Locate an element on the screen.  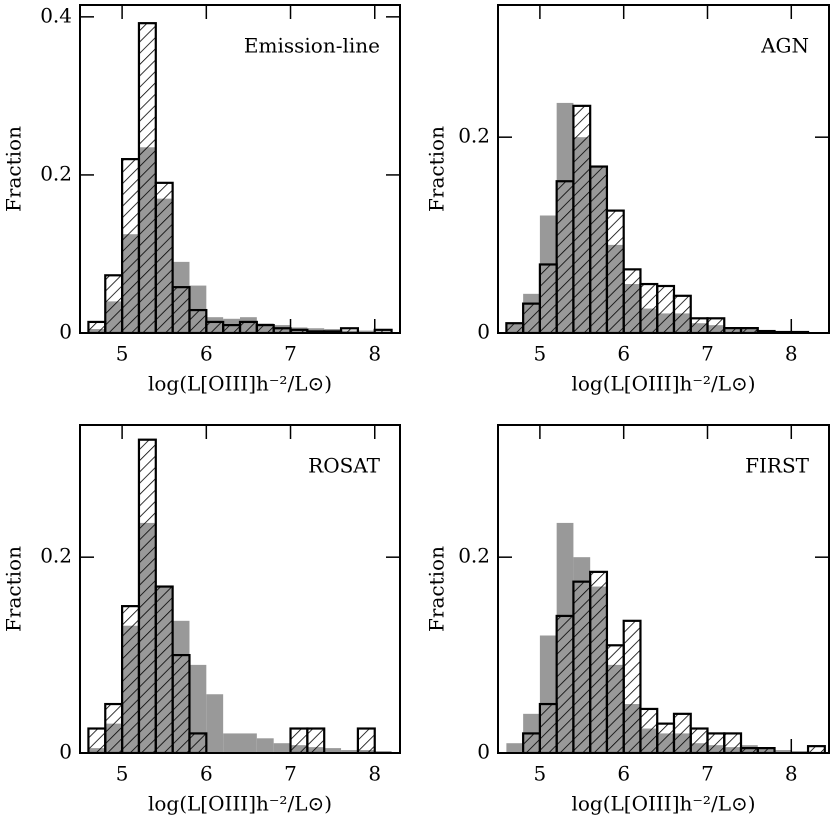
annotation: AGN is located at coordinates (784, 46).